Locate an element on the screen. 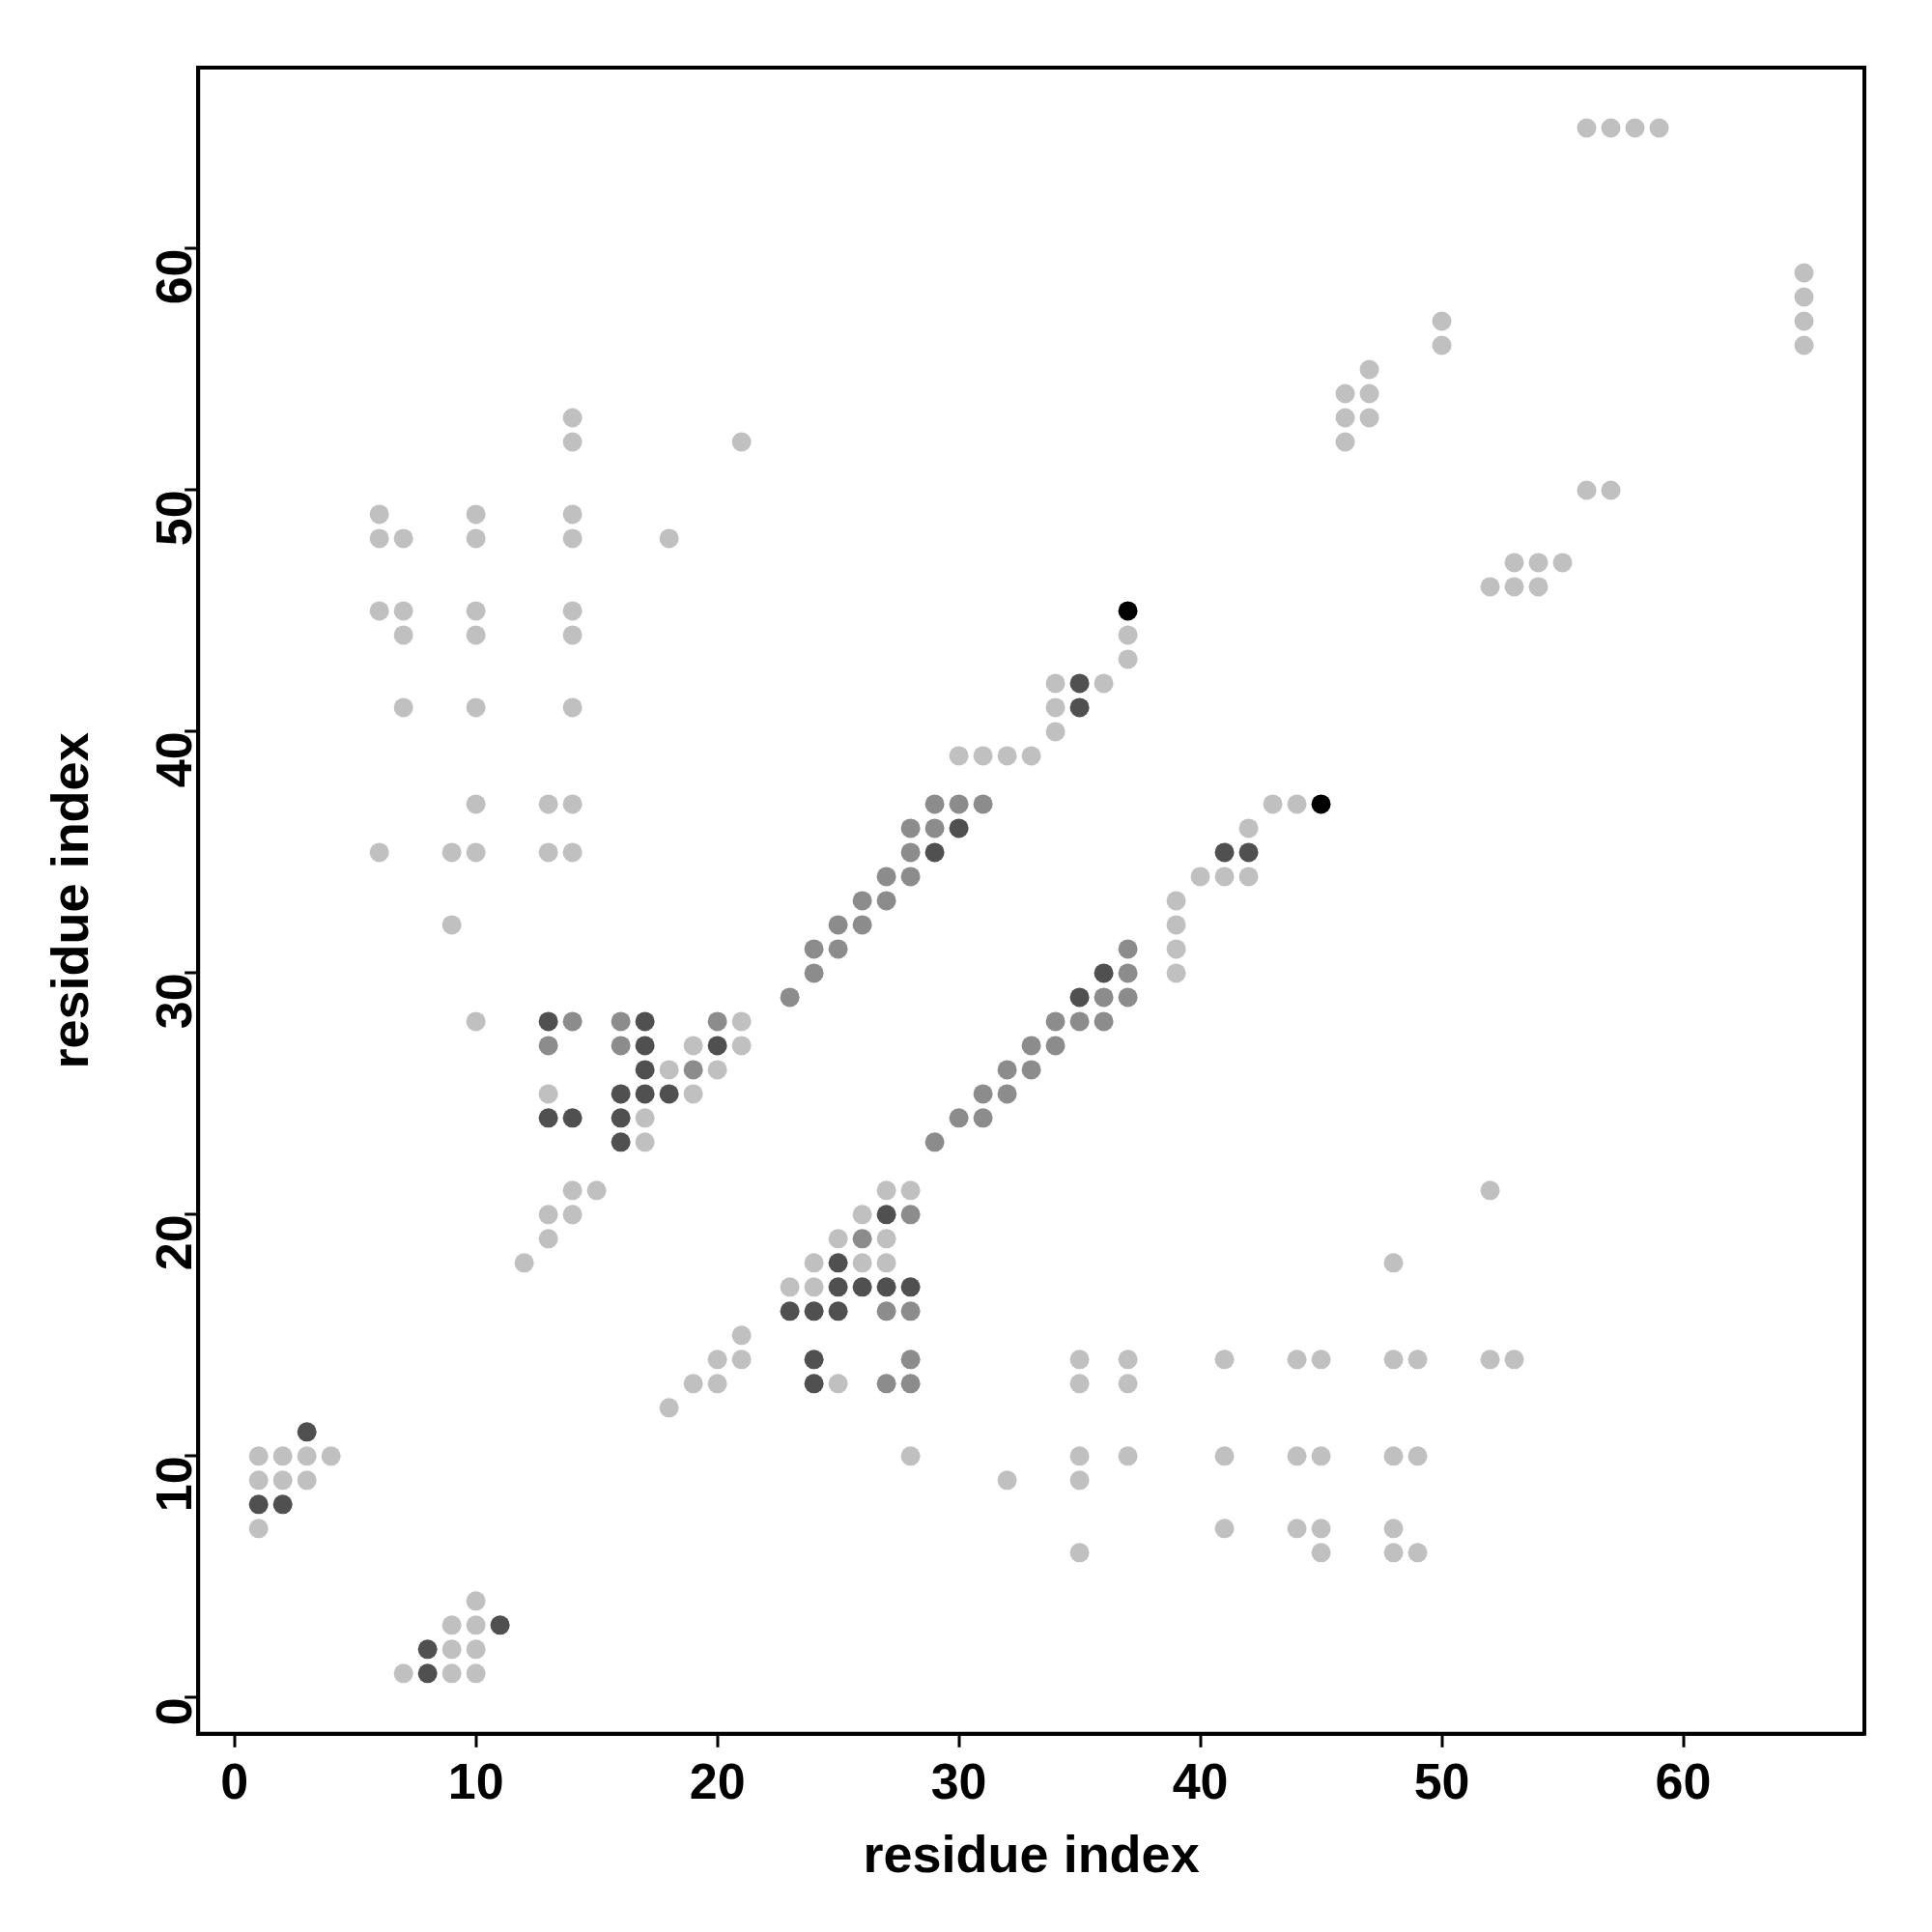 The width and height of the screenshot is (1932, 1932). x-axis-title: residue index is located at coordinates (1031, 1854).